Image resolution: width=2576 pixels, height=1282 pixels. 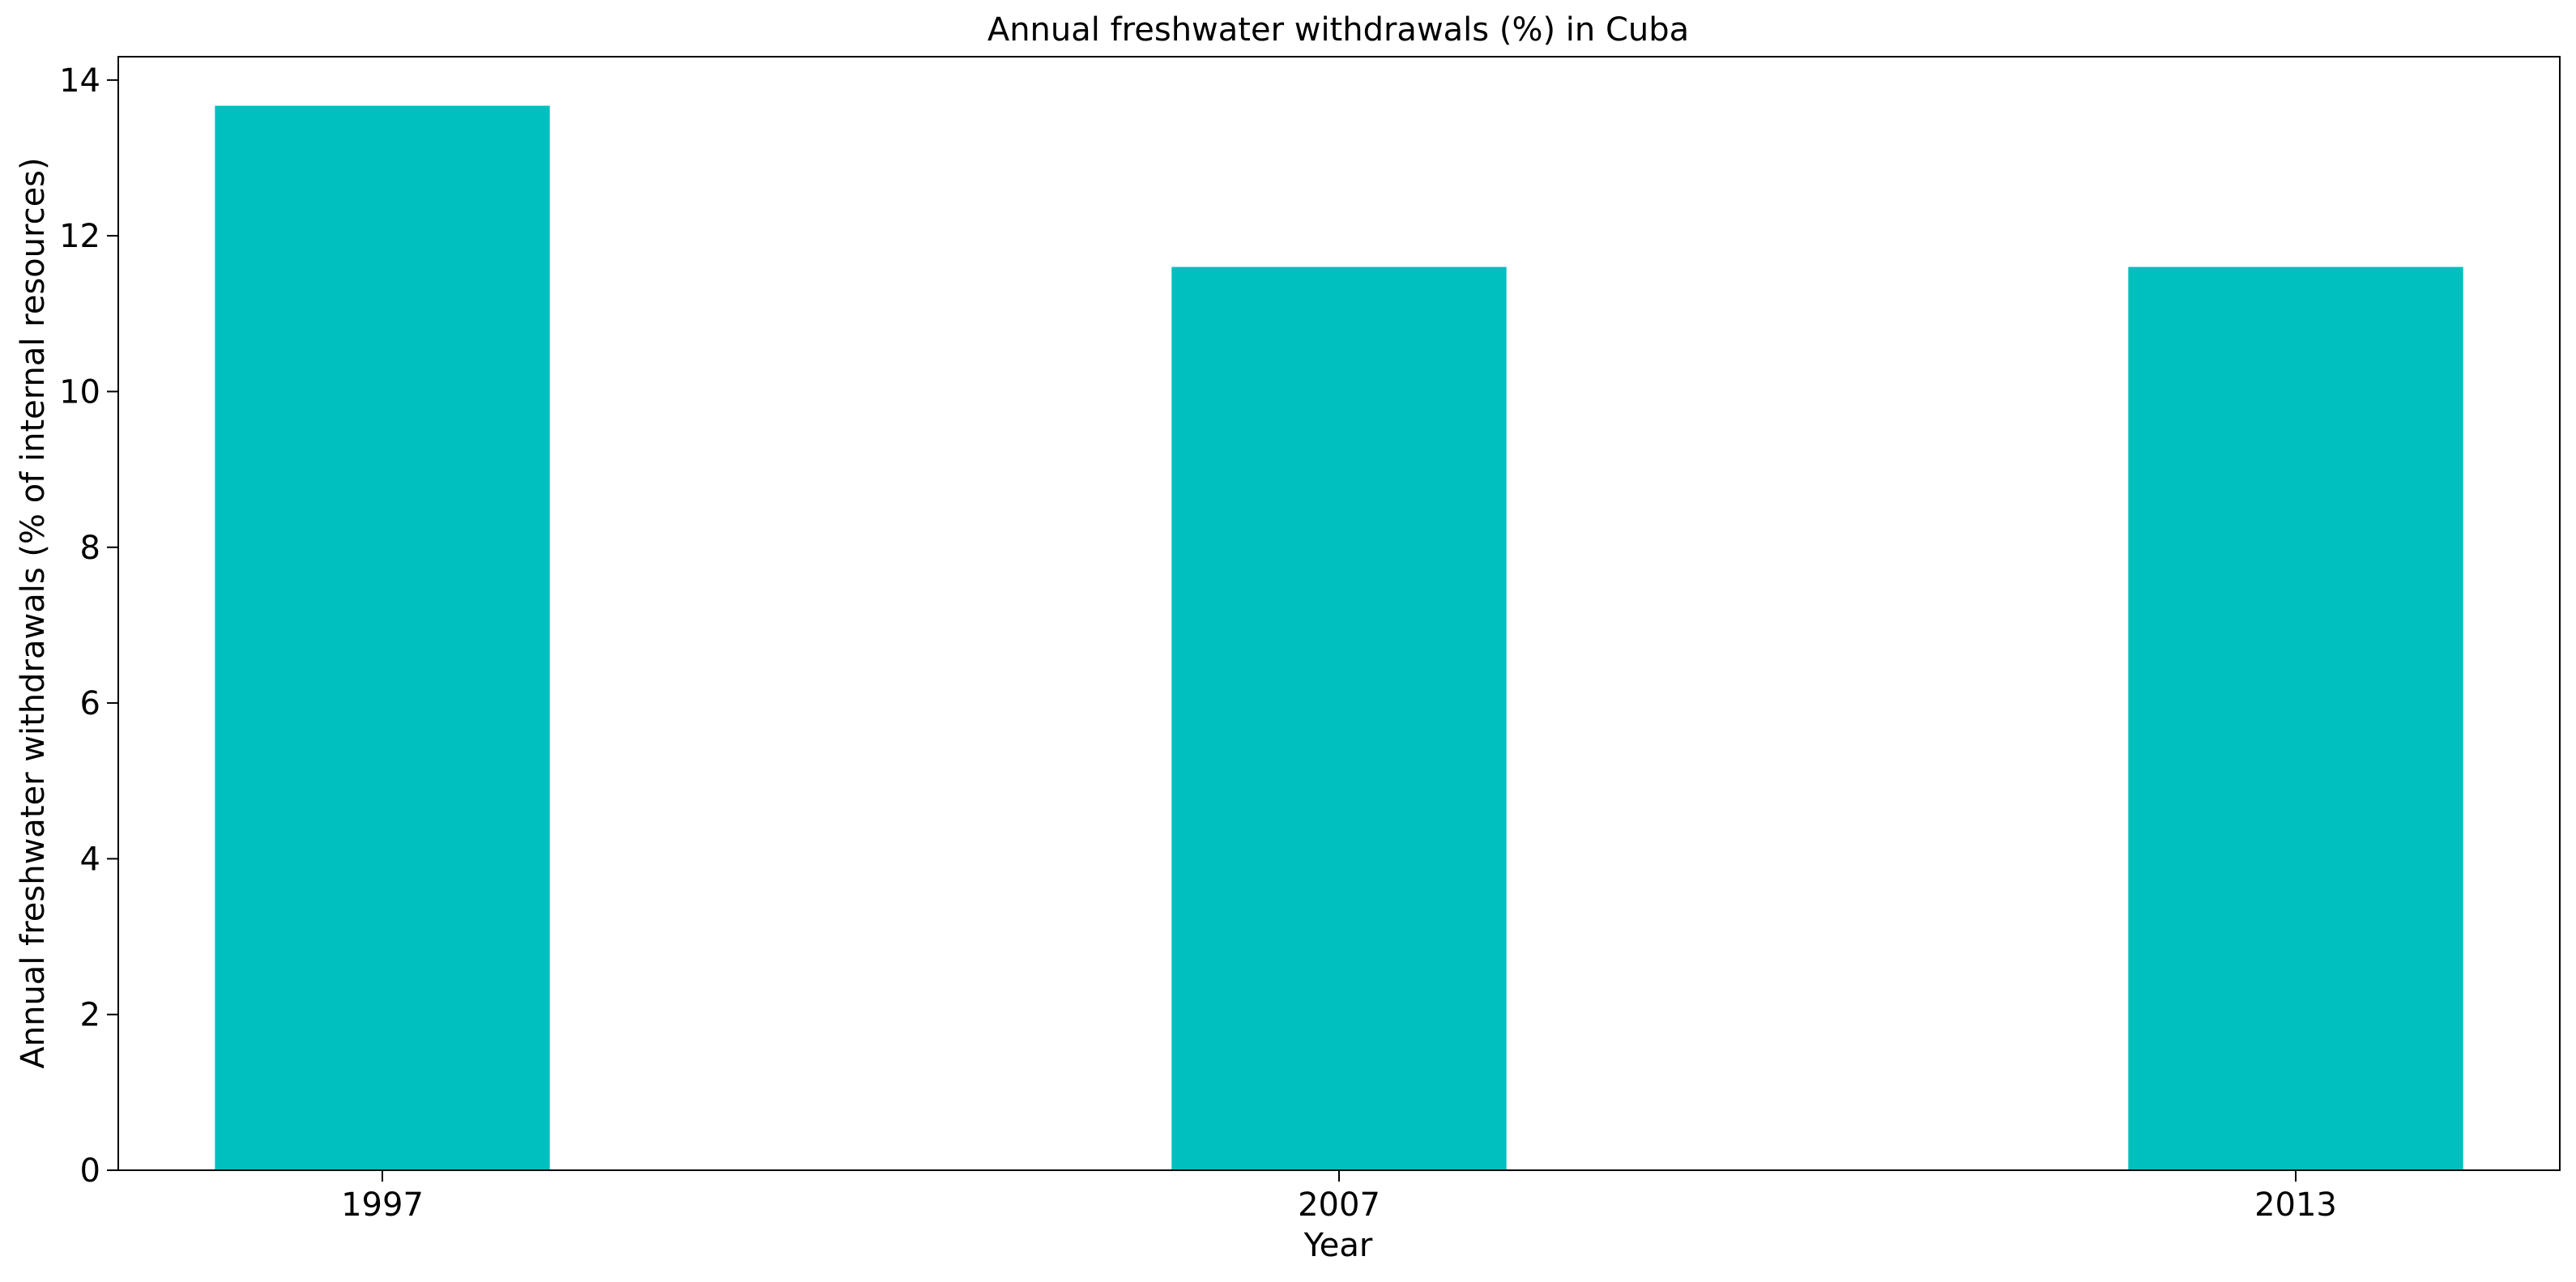 I want to click on x-tick-label-2013: 2013, so click(x=2295, y=1205).